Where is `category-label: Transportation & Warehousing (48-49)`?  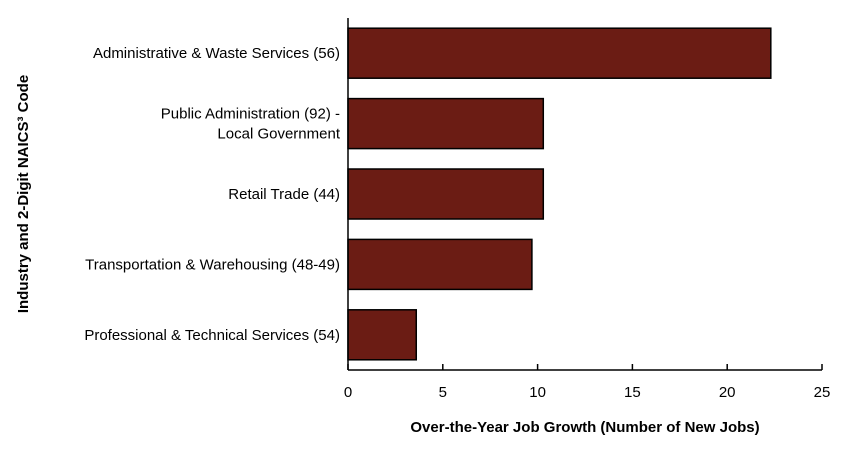 category-label: Transportation & Warehousing (48-49) is located at coordinates (212, 264).